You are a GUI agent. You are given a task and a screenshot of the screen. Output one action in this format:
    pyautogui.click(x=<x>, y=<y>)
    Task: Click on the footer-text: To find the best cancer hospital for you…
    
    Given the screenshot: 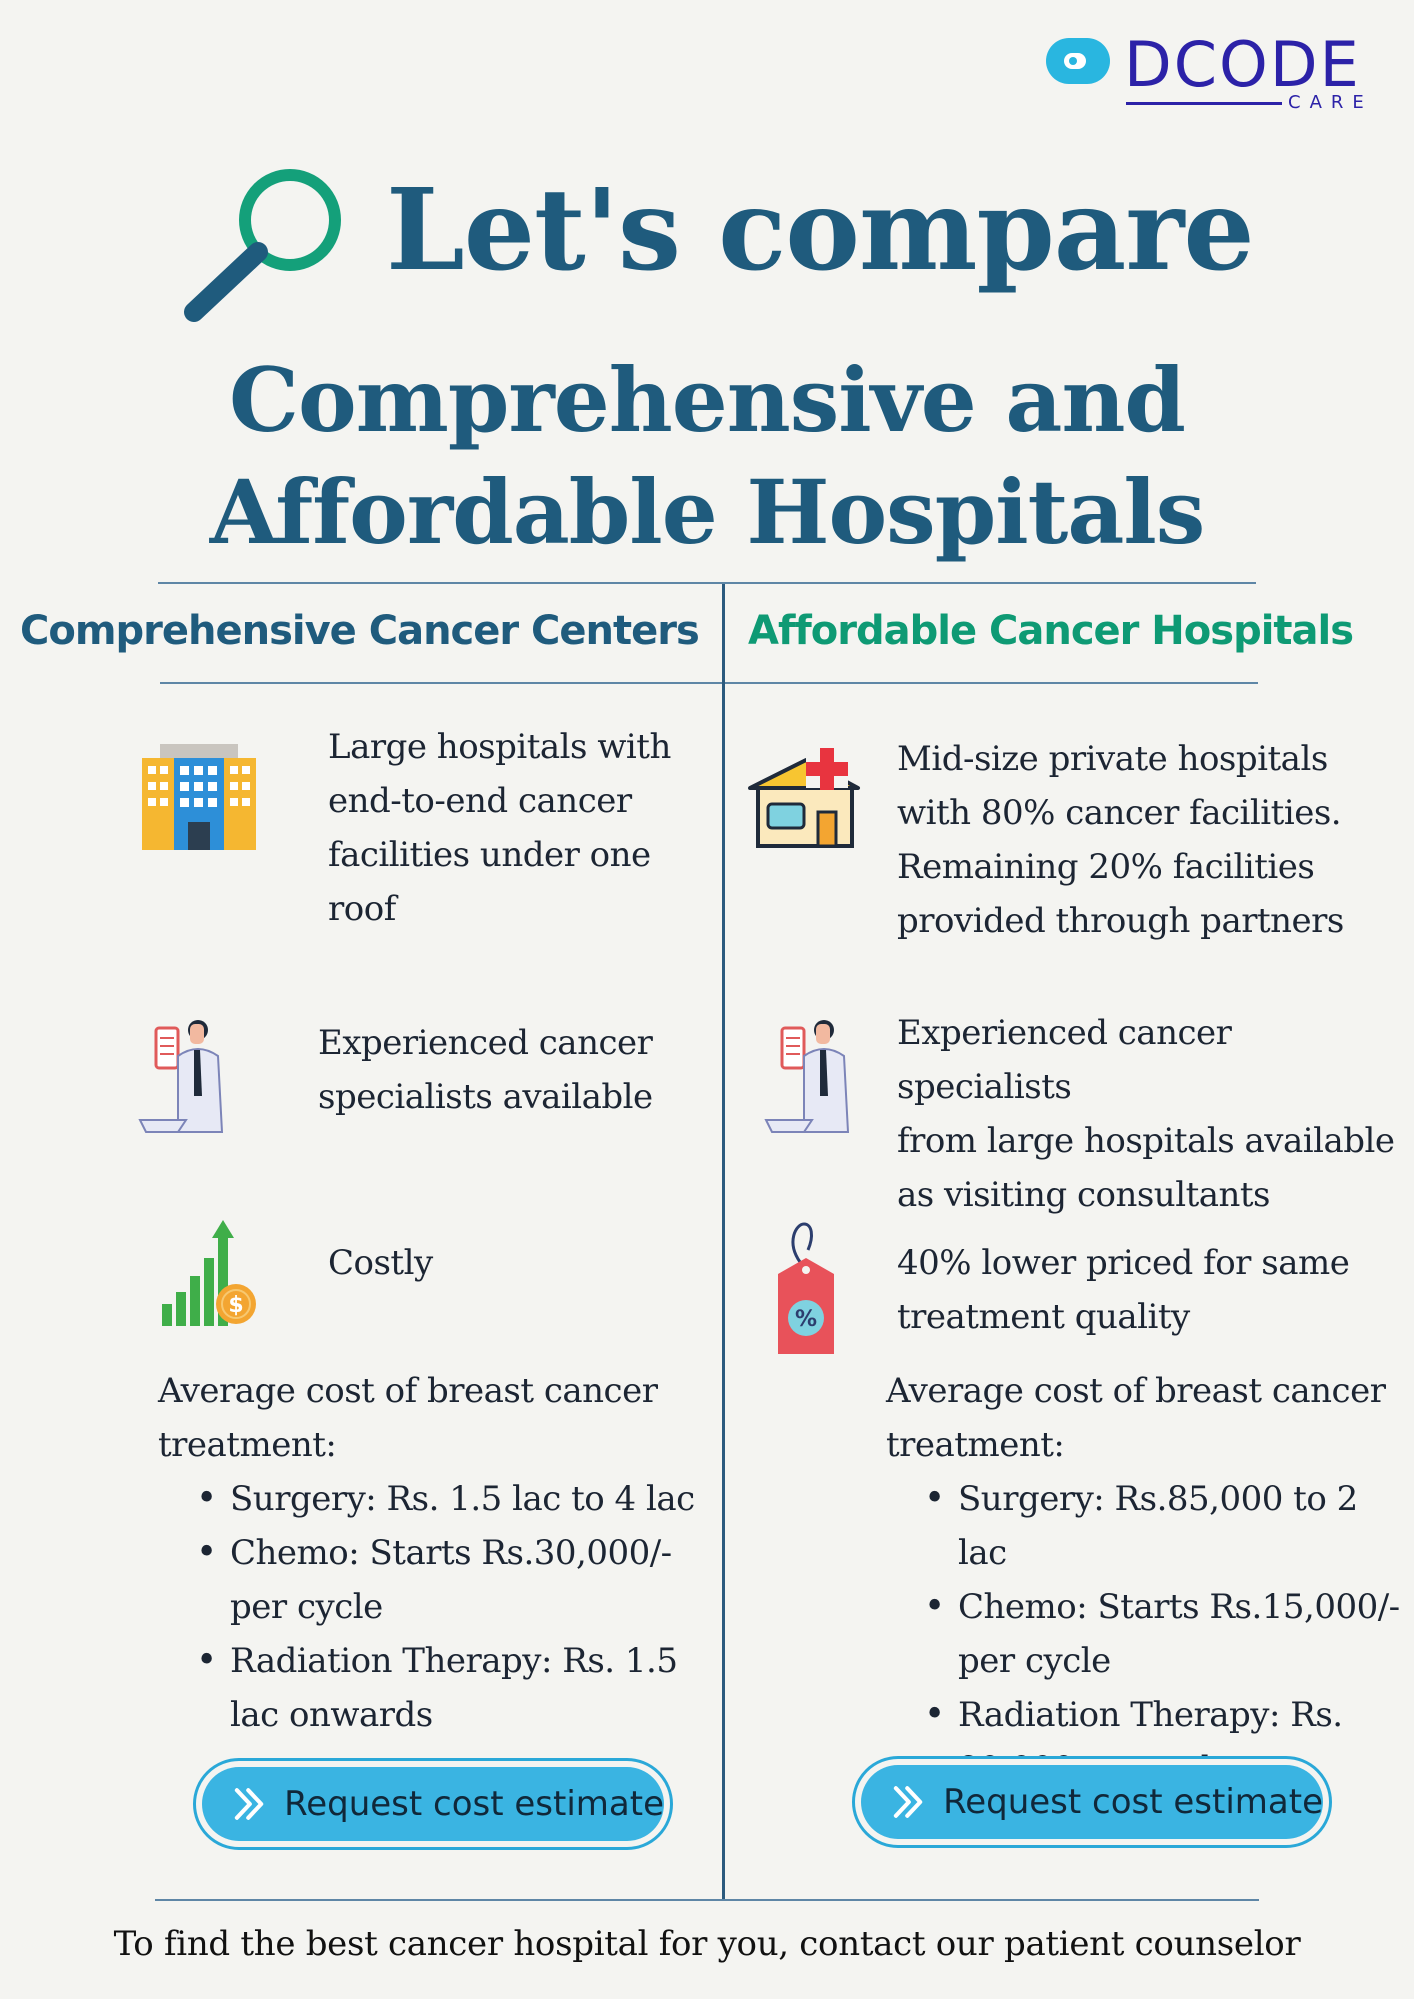 What is the action you would take?
    pyautogui.click(x=707, y=1944)
    